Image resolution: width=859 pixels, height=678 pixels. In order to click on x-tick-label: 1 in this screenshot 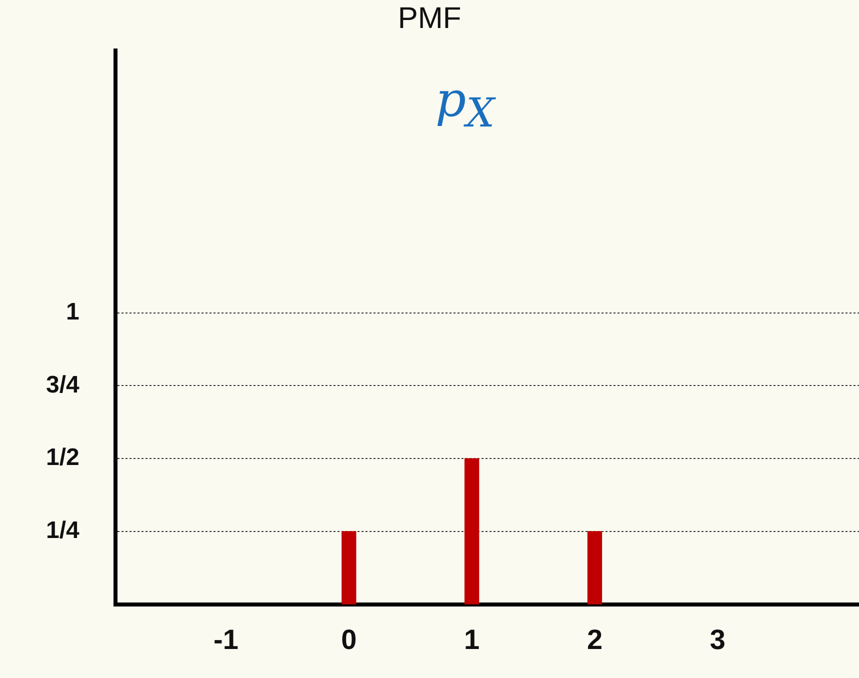, I will do `click(472, 639)`.